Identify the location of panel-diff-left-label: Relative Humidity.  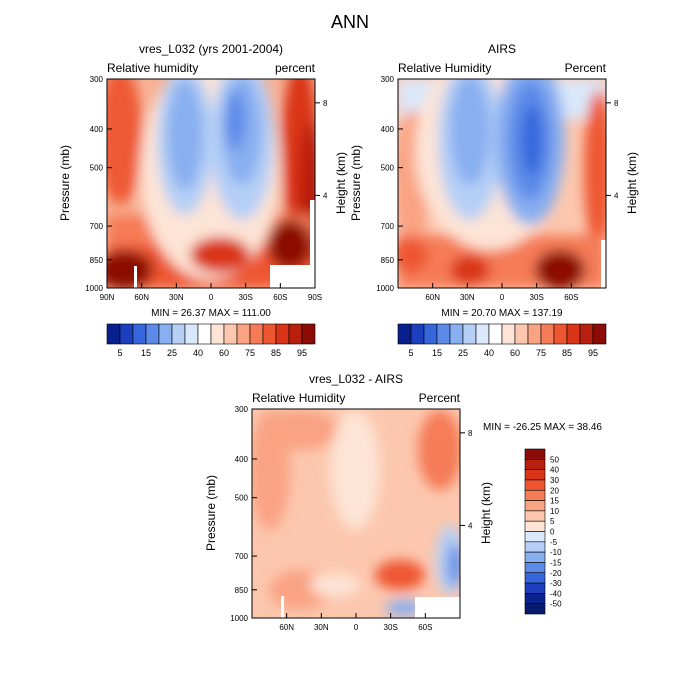
(298, 398).